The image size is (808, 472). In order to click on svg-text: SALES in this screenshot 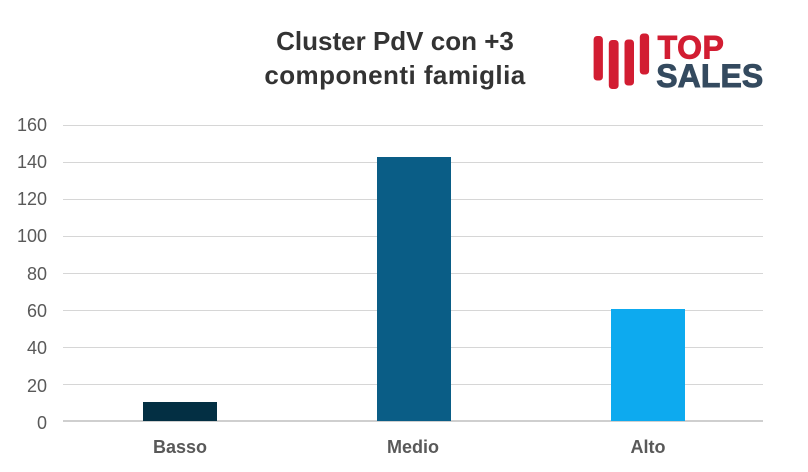, I will do `click(709, 76)`.